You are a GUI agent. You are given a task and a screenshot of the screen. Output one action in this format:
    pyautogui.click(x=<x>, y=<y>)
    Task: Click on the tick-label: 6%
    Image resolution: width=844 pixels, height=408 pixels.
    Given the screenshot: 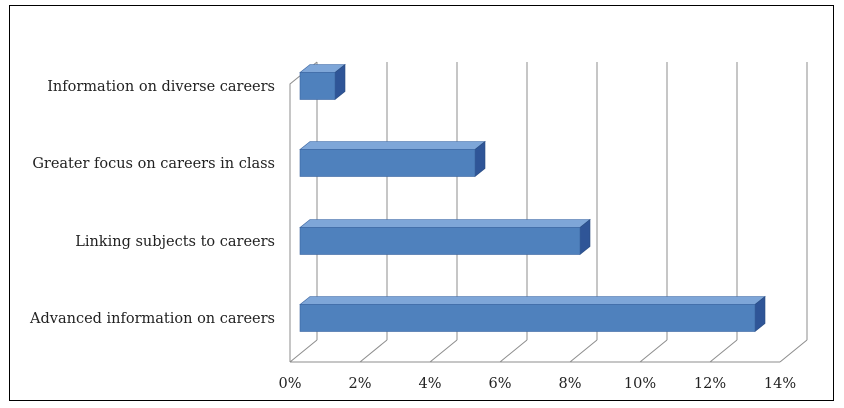 What is the action you would take?
    pyautogui.click(x=499, y=384)
    